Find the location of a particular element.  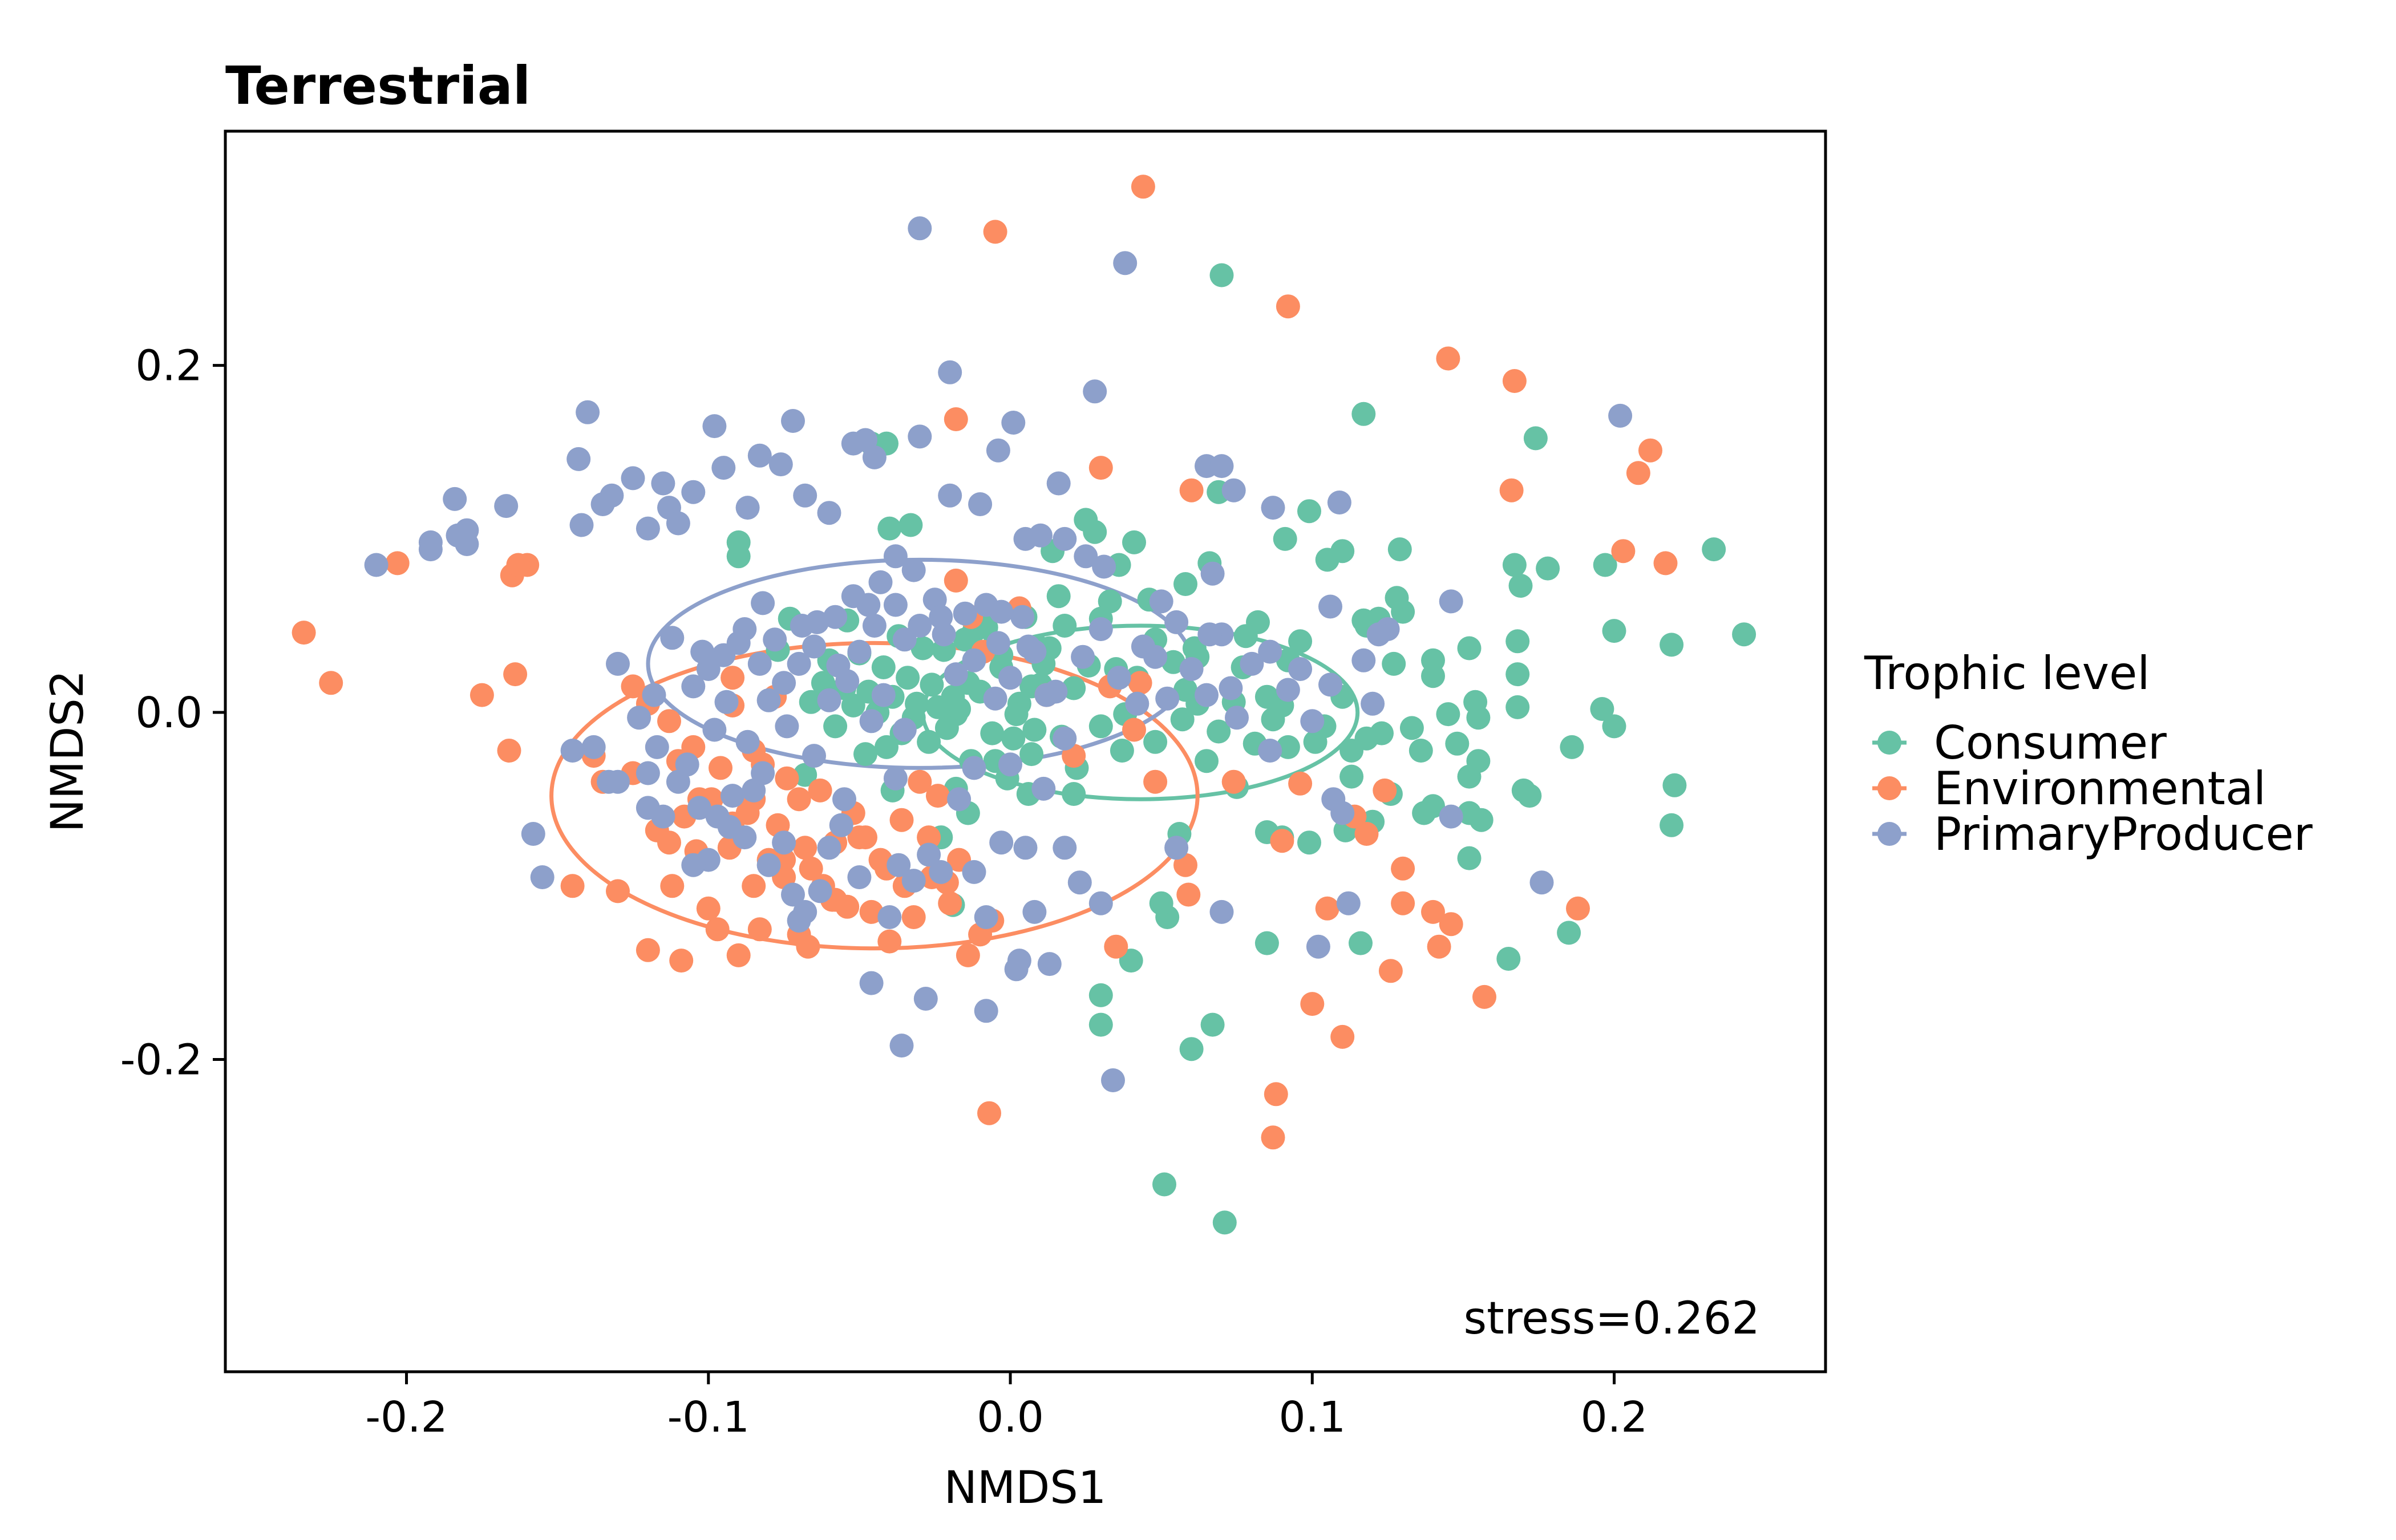

y-axis-label: NMDS2 is located at coordinates (68, 752).